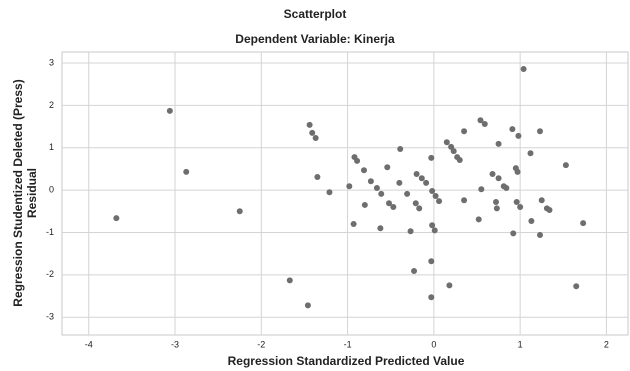  Describe the element at coordinates (32, 193) in the screenshot. I see `y-axis-label: Residual` at that location.